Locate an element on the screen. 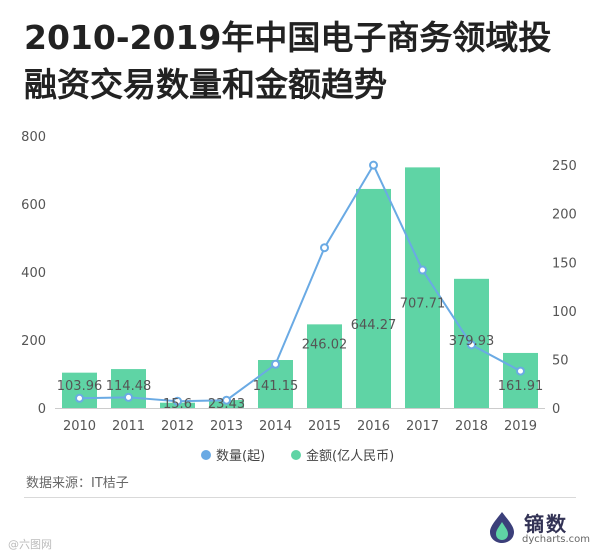  legend-marker-count is located at coordinates (206, 455).